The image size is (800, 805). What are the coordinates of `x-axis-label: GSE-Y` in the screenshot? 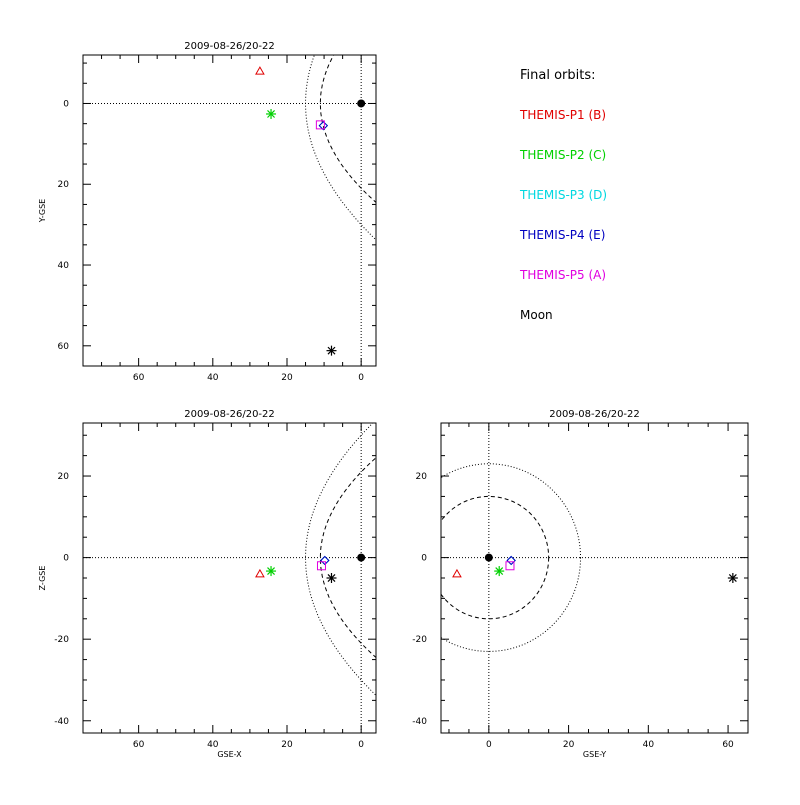 It's located at (594, 754).